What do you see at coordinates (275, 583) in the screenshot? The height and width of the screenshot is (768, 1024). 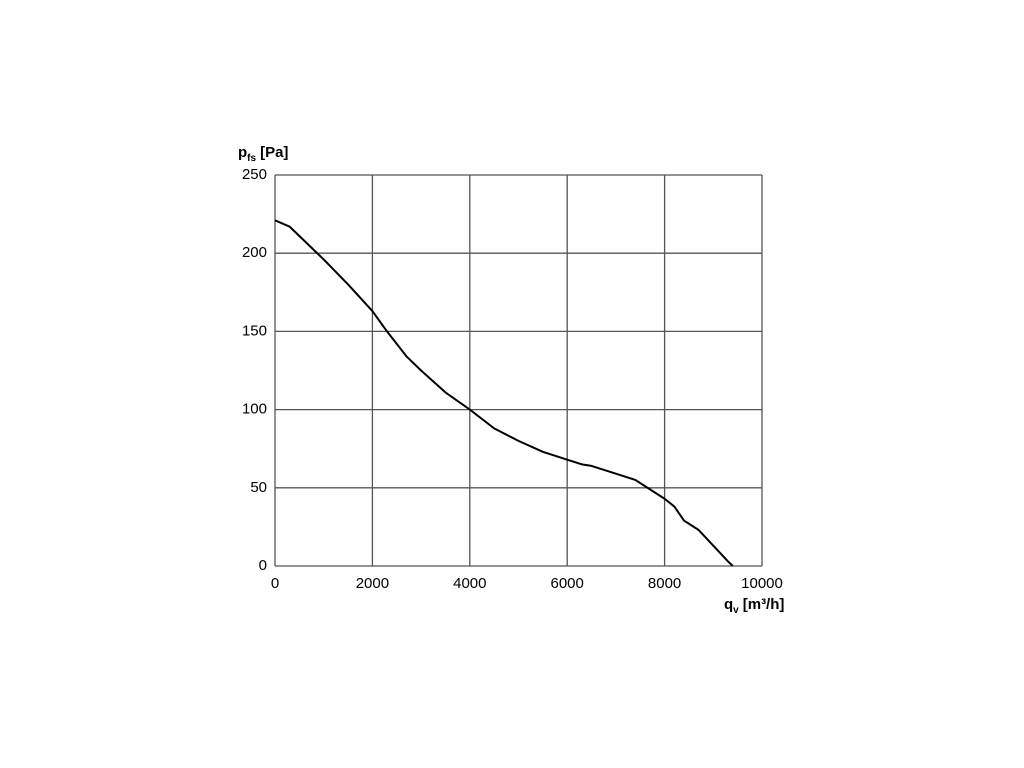 I see `x-tick-label: 0` at bounding box center [275, 583].